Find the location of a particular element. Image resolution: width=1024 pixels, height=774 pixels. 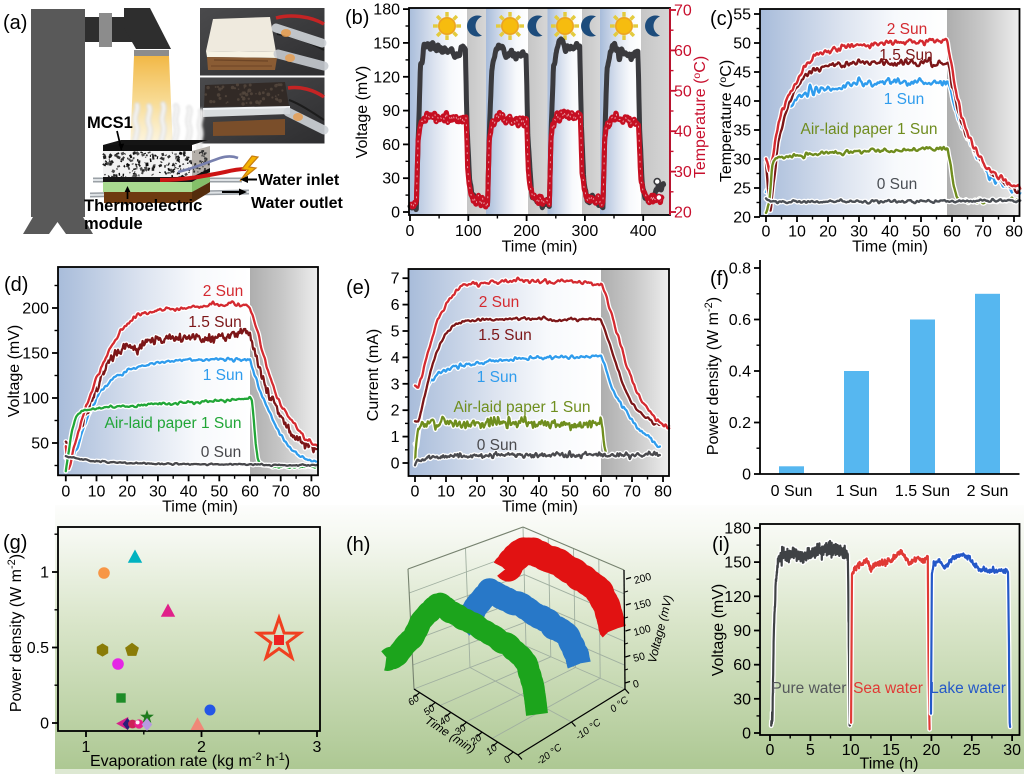

svg-text: module is located at coordinates (113, 224).